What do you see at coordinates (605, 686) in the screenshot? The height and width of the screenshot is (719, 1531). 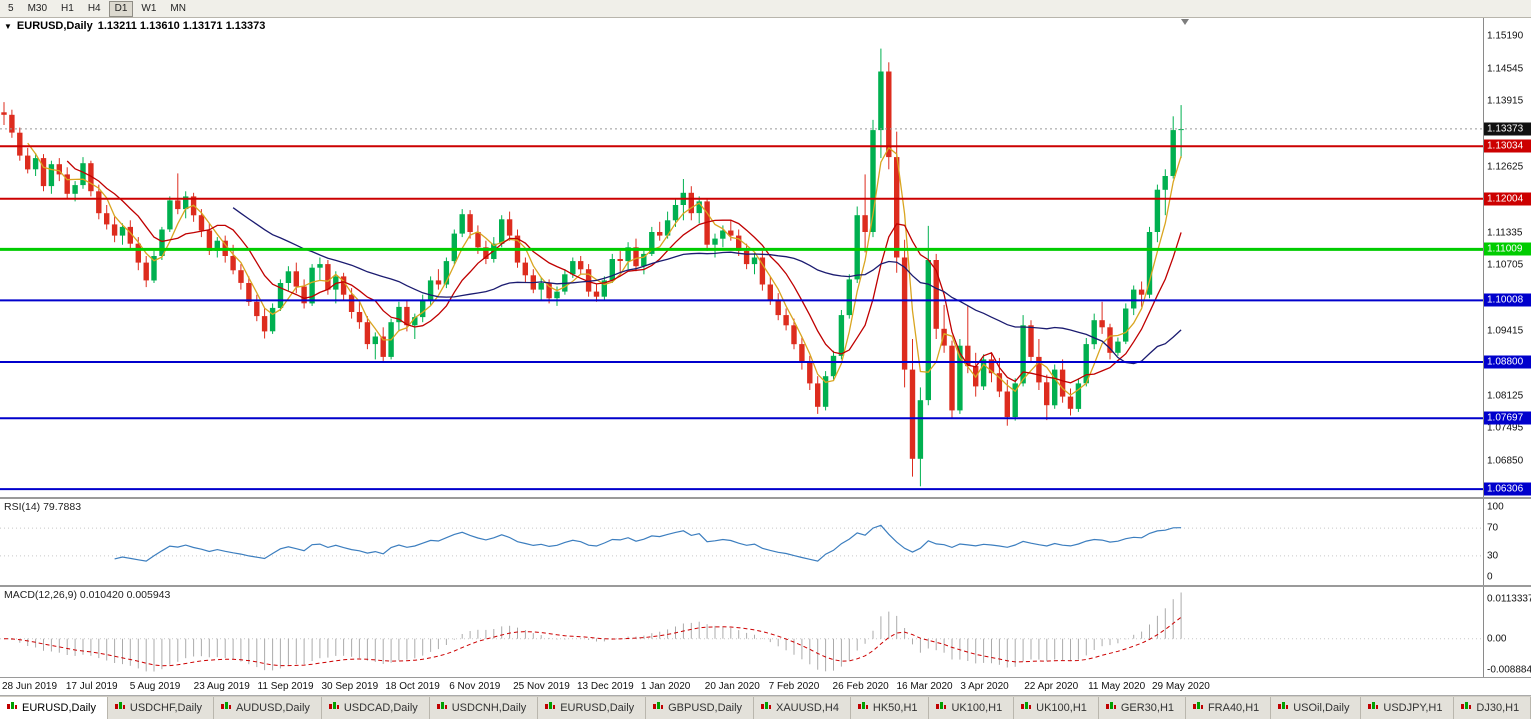 I see `time-axis-label: 13 Dec 2019` at bounding box center [605, 686].